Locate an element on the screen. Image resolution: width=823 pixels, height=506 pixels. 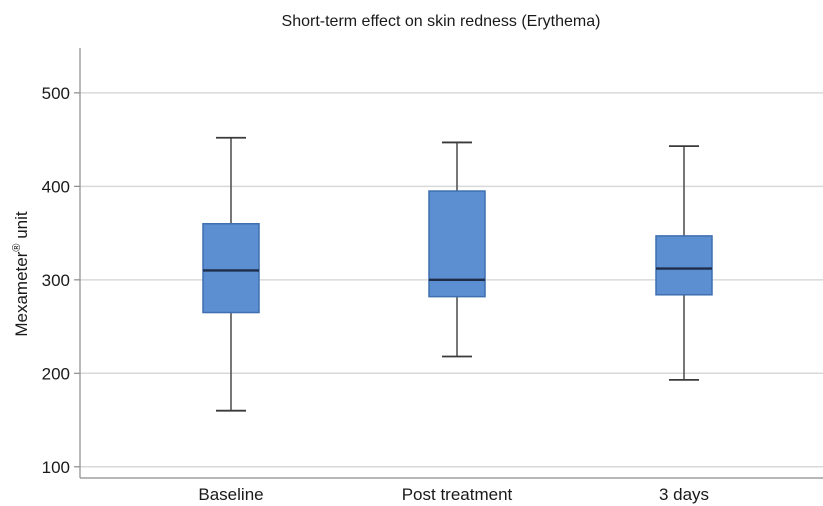
y-tick-labels: 100 200 300 400 500 is located at coordinates (61, 280).